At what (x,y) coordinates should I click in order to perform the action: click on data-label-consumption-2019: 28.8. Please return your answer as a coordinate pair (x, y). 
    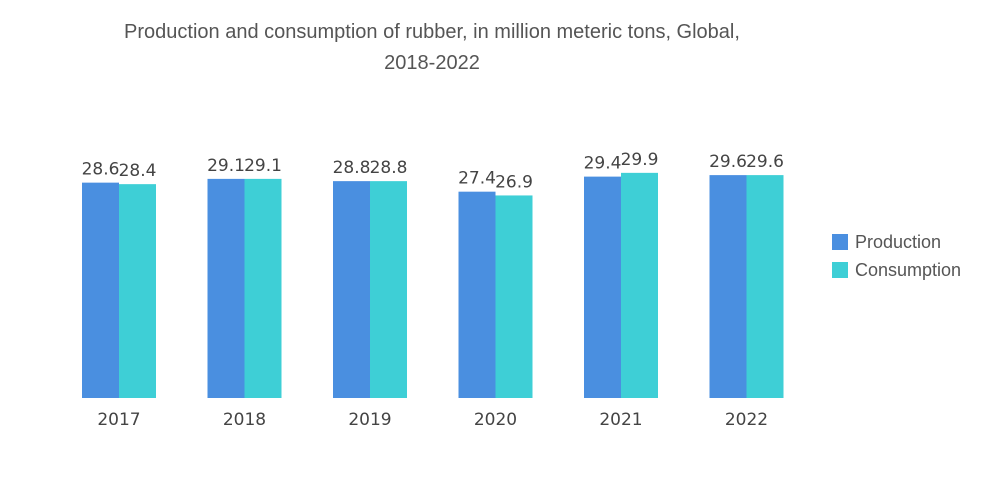
    Looking at the image, I should click on (389, 168).